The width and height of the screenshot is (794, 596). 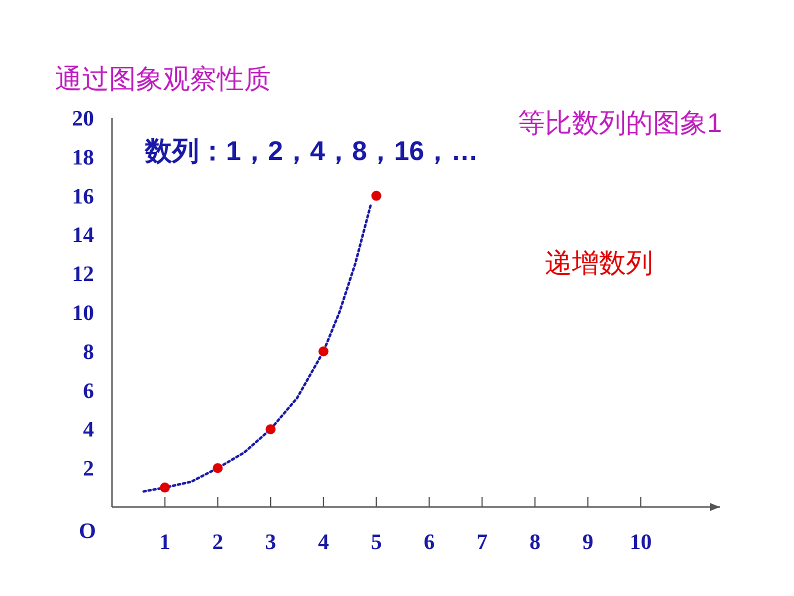 I want to click on line-series, so click(x=257, y=347).